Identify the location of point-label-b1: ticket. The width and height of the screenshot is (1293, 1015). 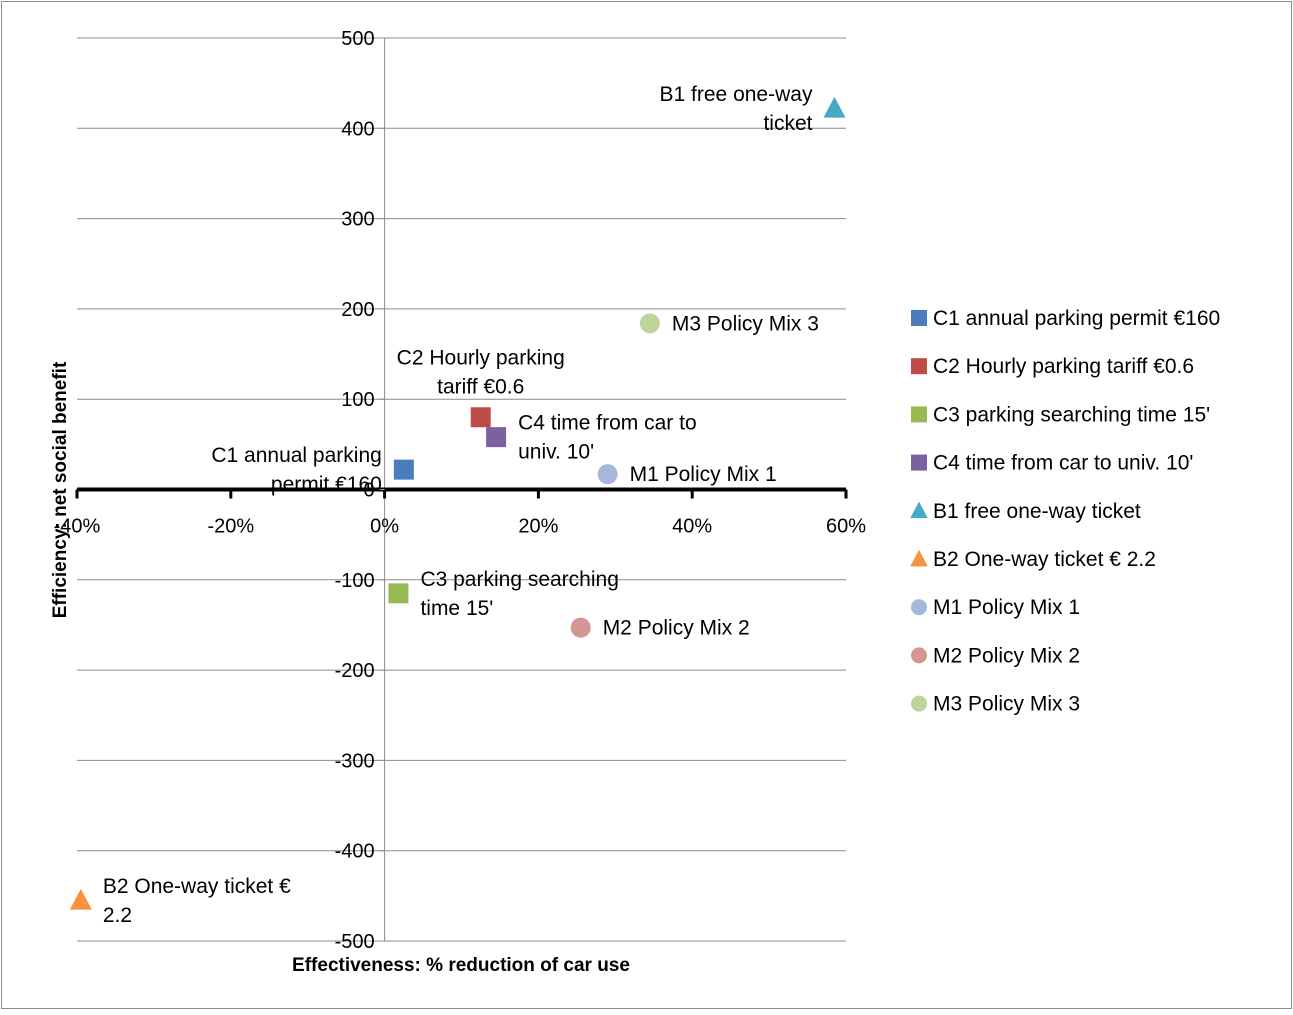
(787, 123).